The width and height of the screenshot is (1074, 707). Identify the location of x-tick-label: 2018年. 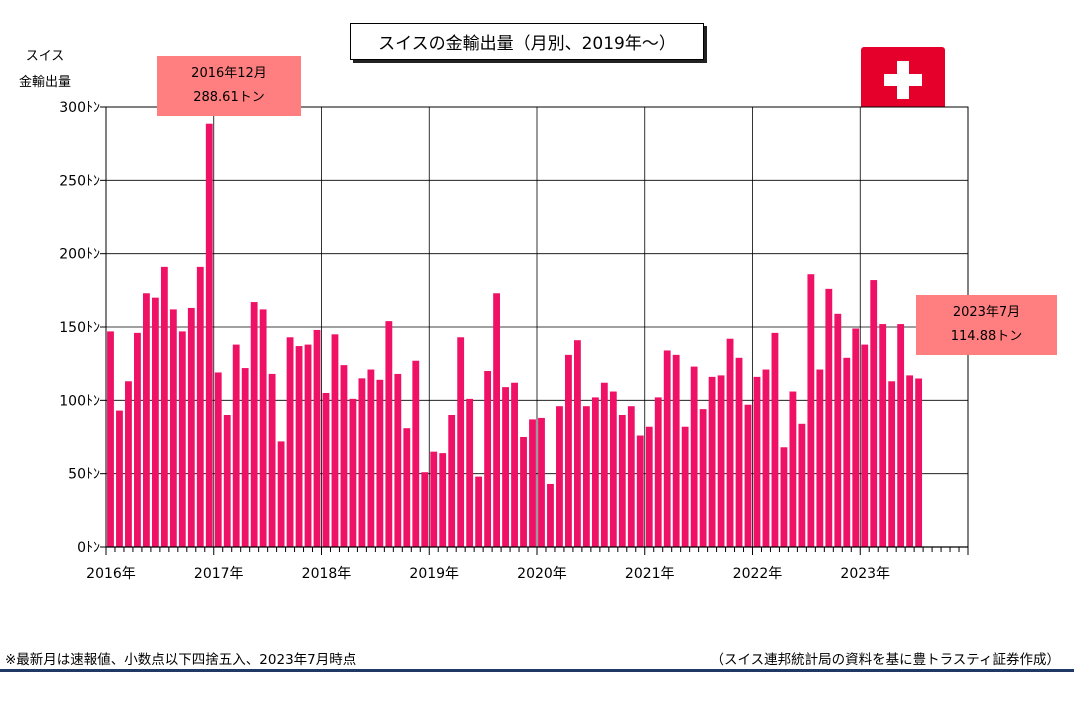
(327, 574).